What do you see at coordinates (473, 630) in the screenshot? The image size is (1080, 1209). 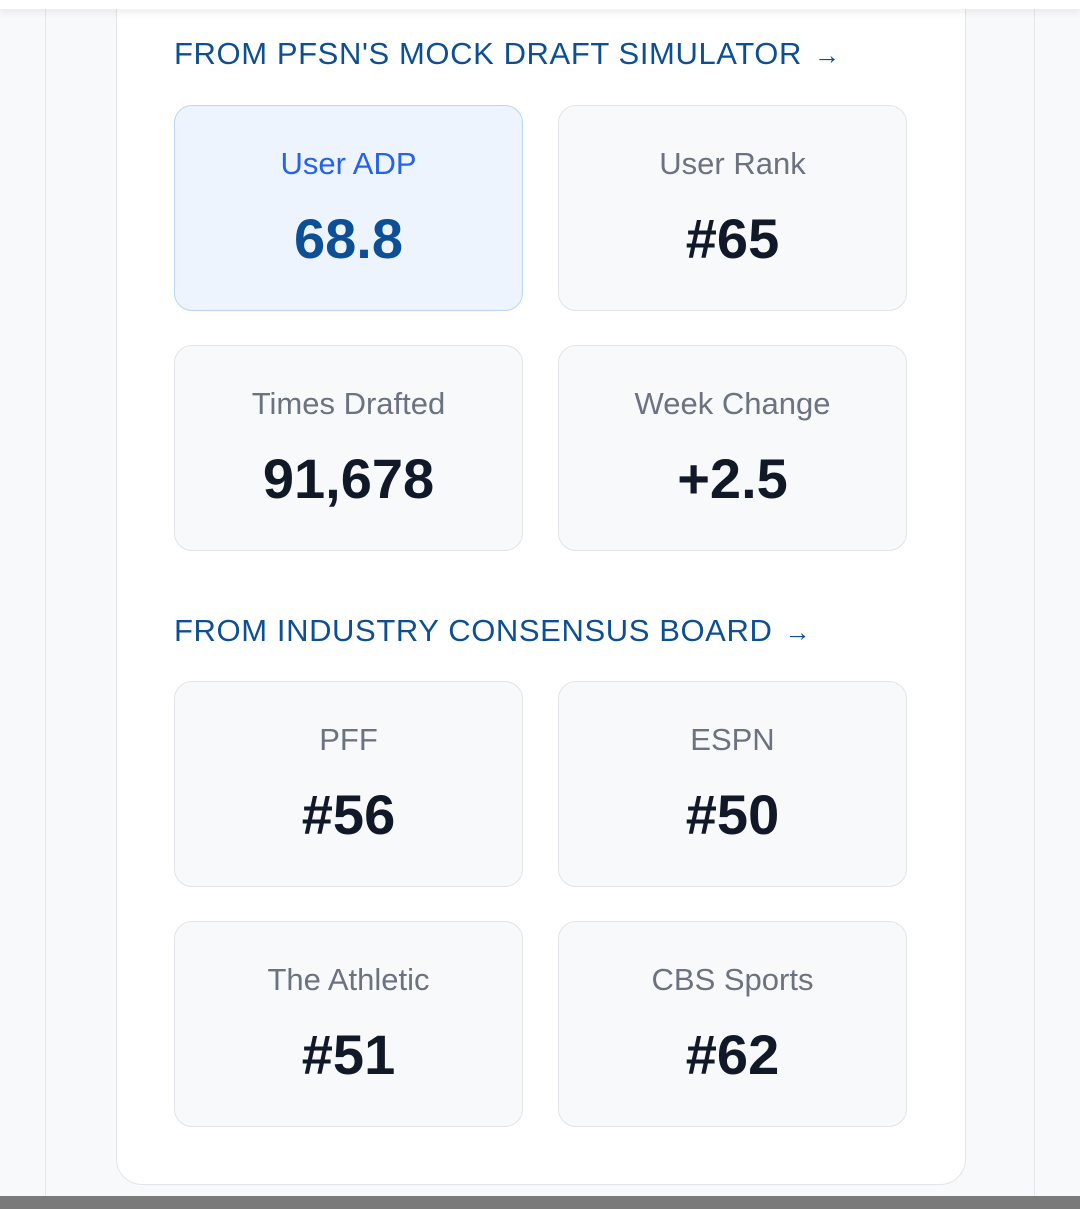 I see `section-title: FROM INDUSTRY CONSENSUS BOARD` at bounding box center [473, 630].